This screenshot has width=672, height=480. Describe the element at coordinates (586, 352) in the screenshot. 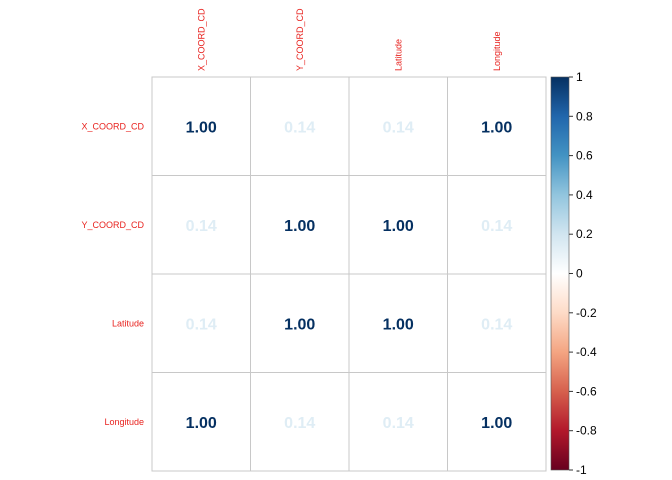

I see `colorbar-tick-label: -0.4` at that location.